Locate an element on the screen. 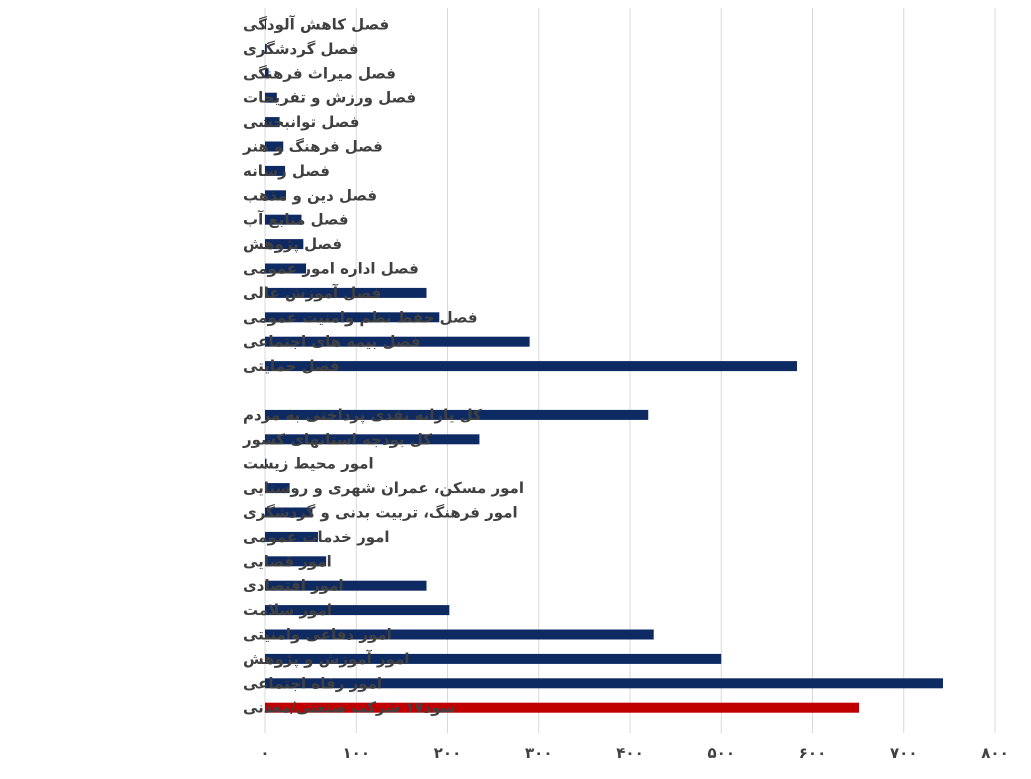  category-label: فصل حفظ نظم وامنیت عمومی is located at coordinates (360, 317).